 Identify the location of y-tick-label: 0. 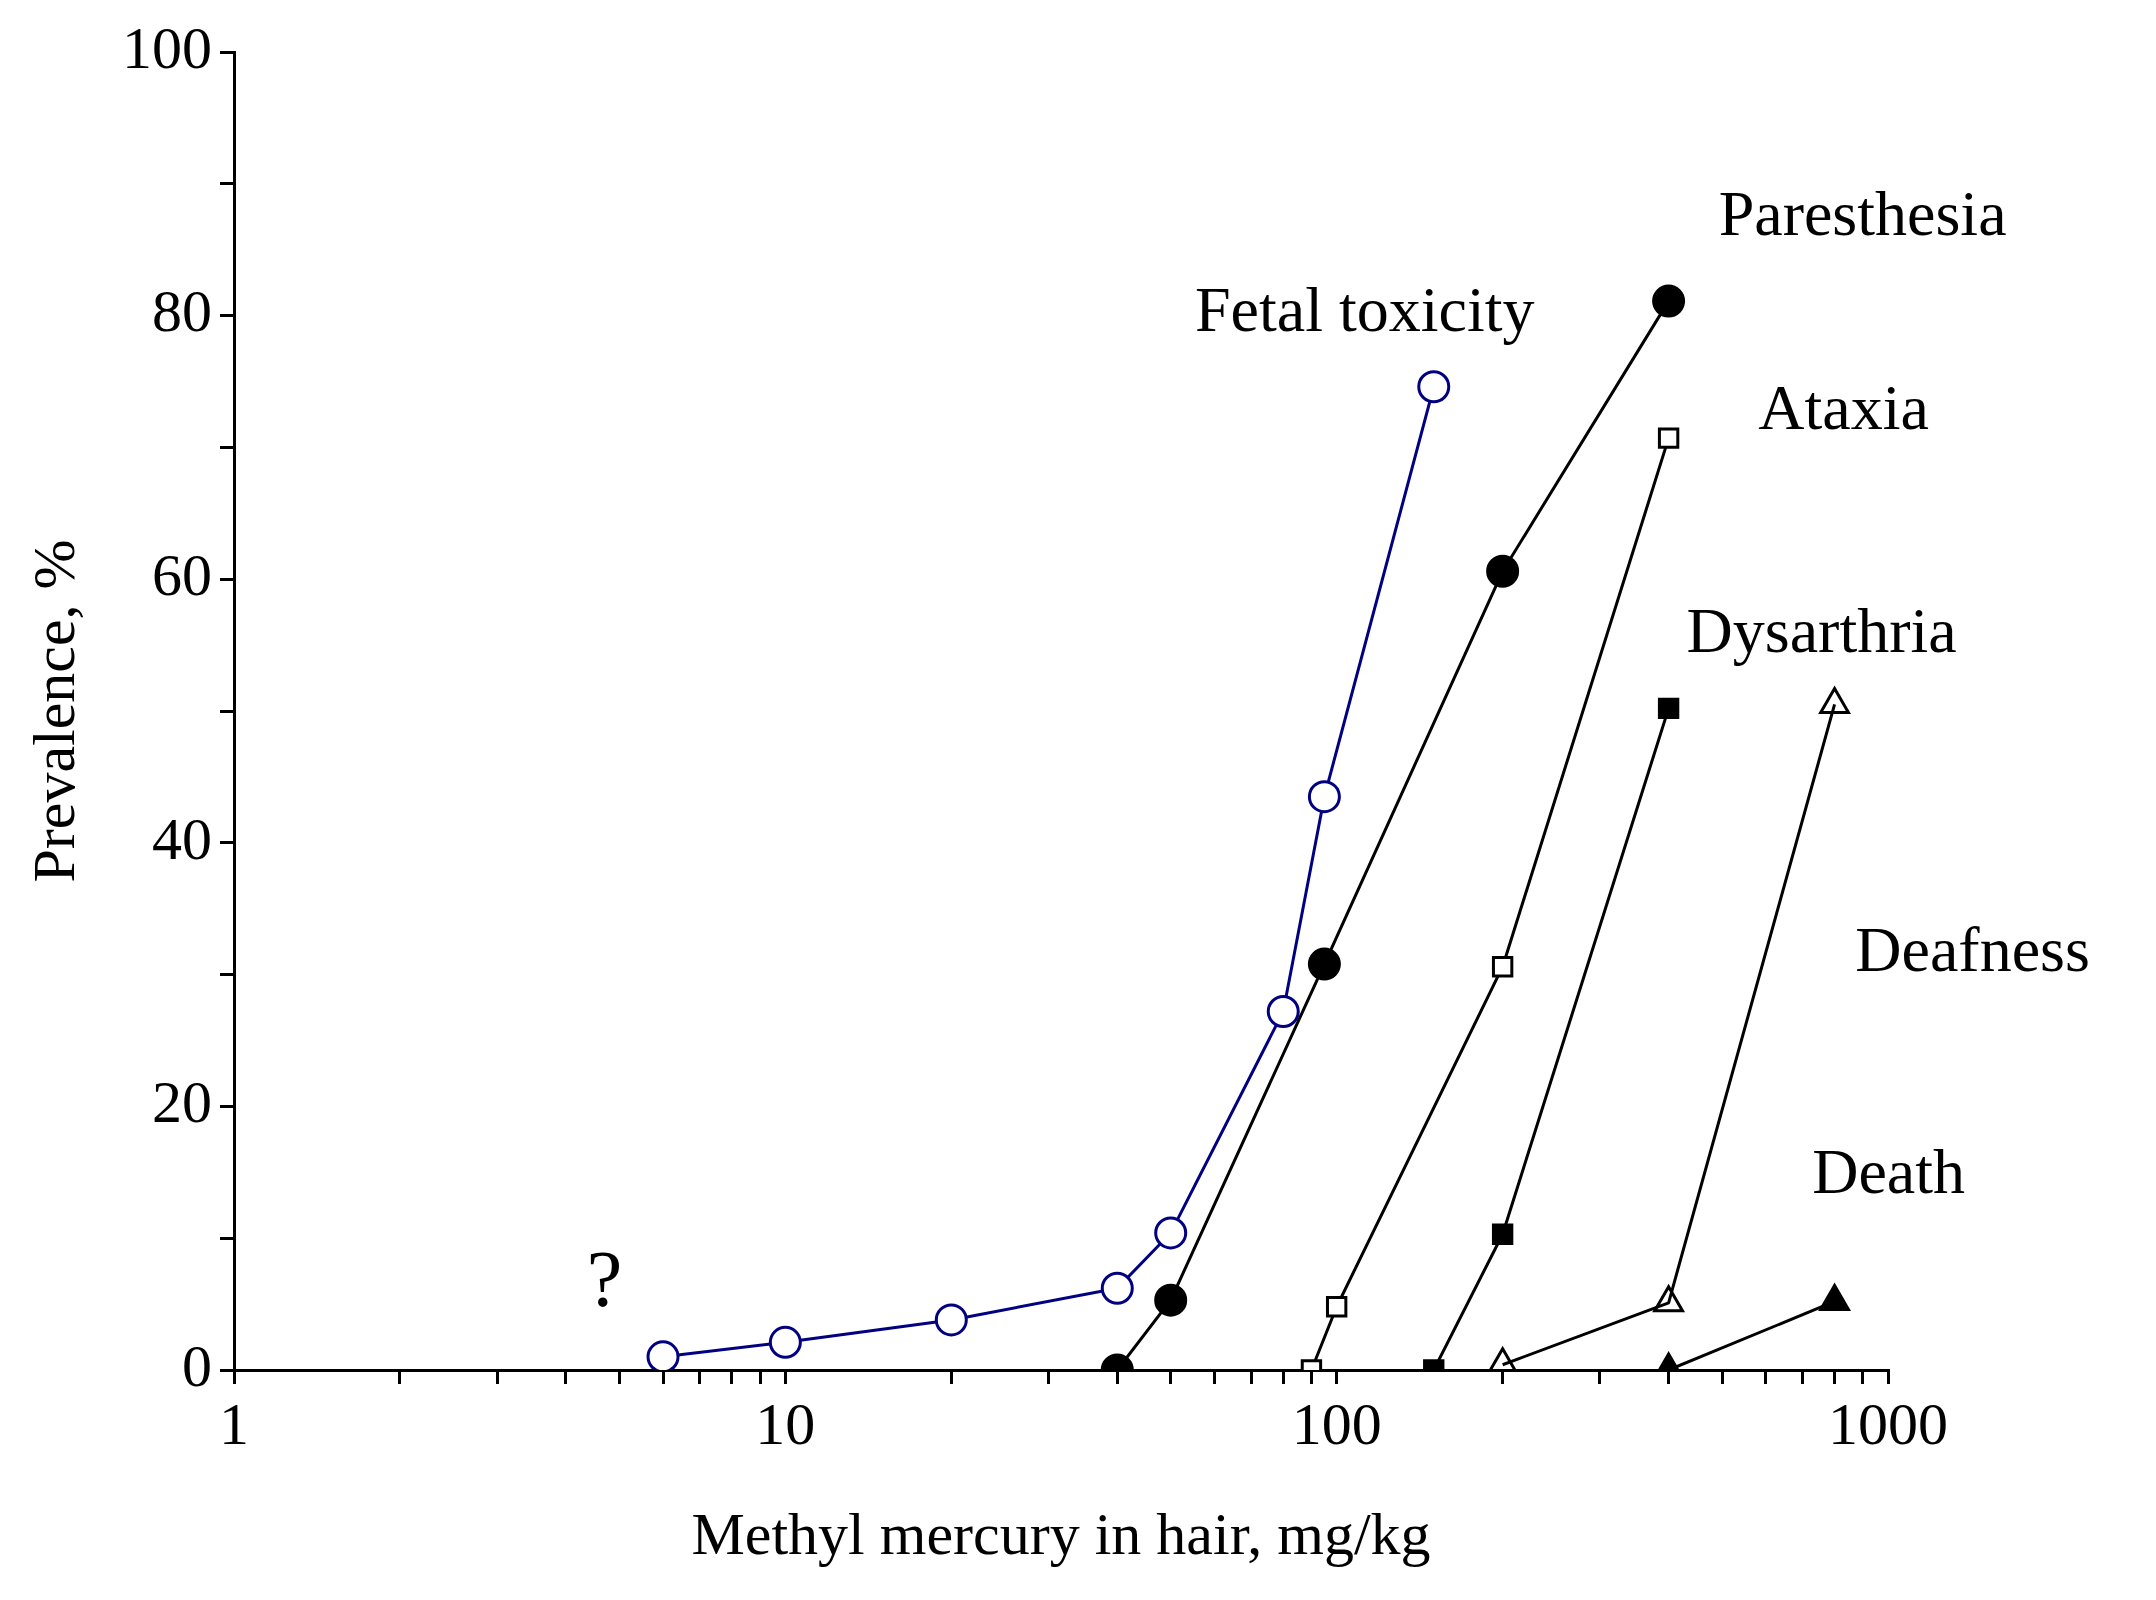
(197, 1365).